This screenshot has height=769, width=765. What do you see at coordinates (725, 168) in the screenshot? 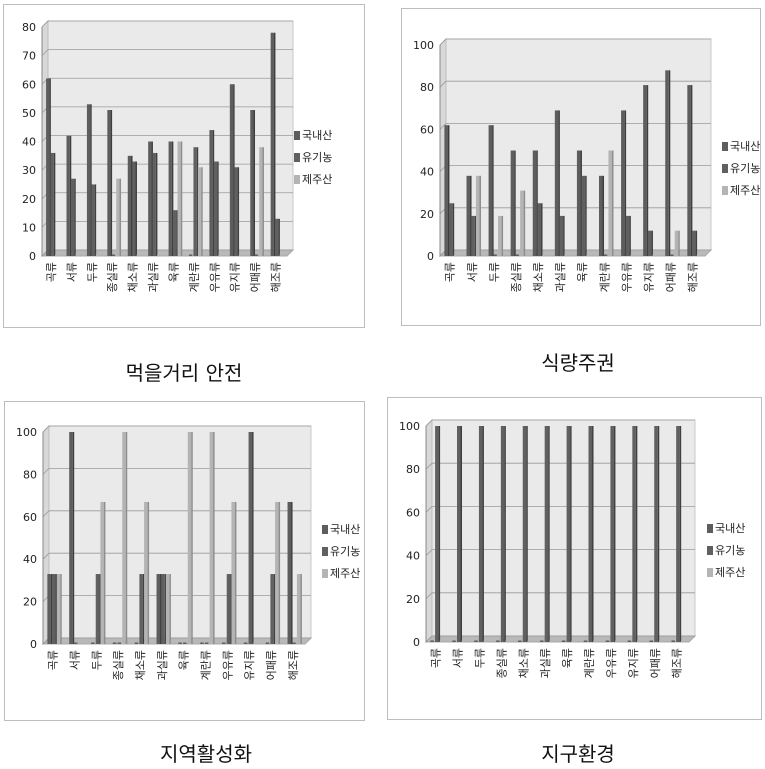
I see `legend-swatch` at bounding box center [725, 168].